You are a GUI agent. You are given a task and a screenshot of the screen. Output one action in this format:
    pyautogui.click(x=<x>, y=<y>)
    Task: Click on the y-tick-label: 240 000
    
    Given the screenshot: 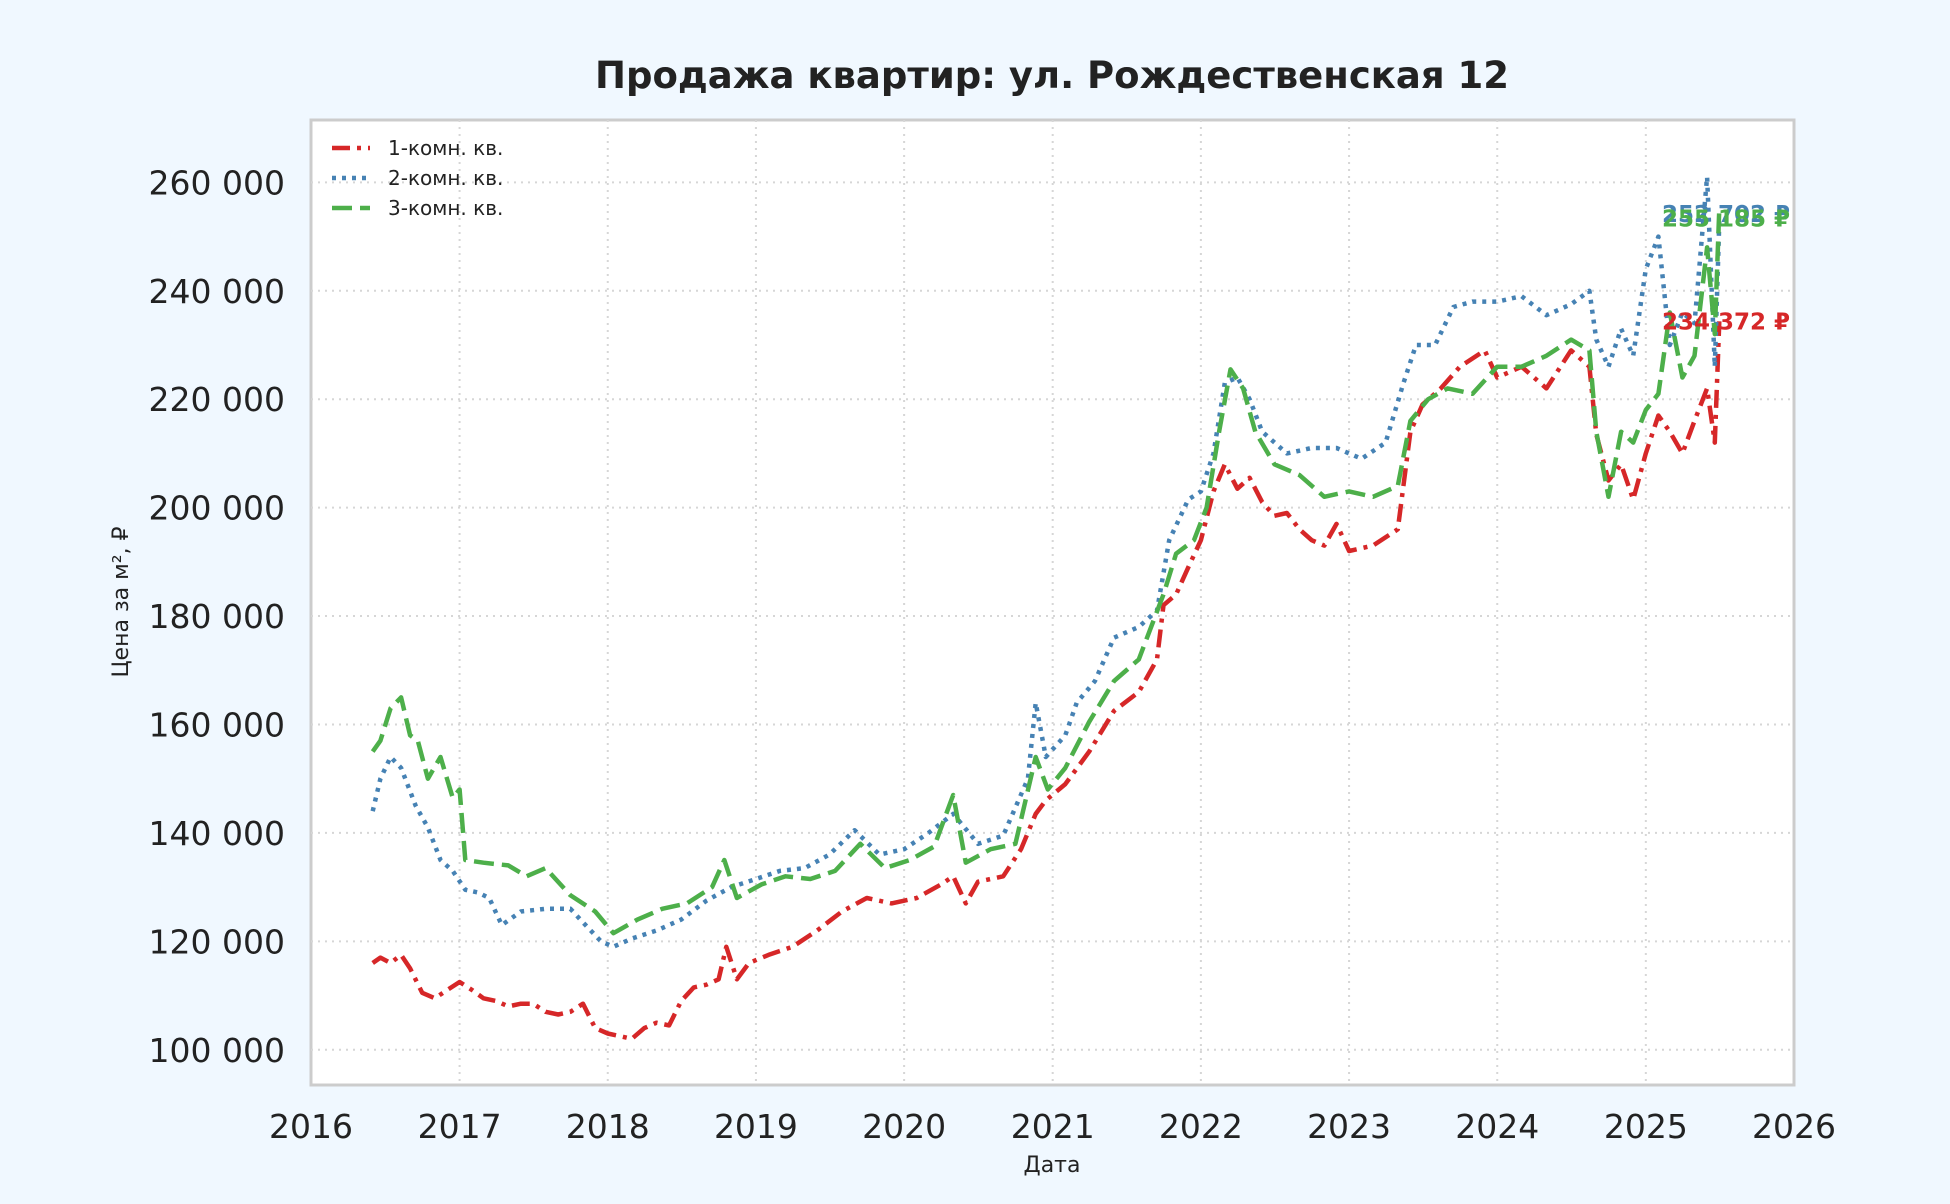 What is the action you would take?
    pyautogui.click(x=217, y=291)
    